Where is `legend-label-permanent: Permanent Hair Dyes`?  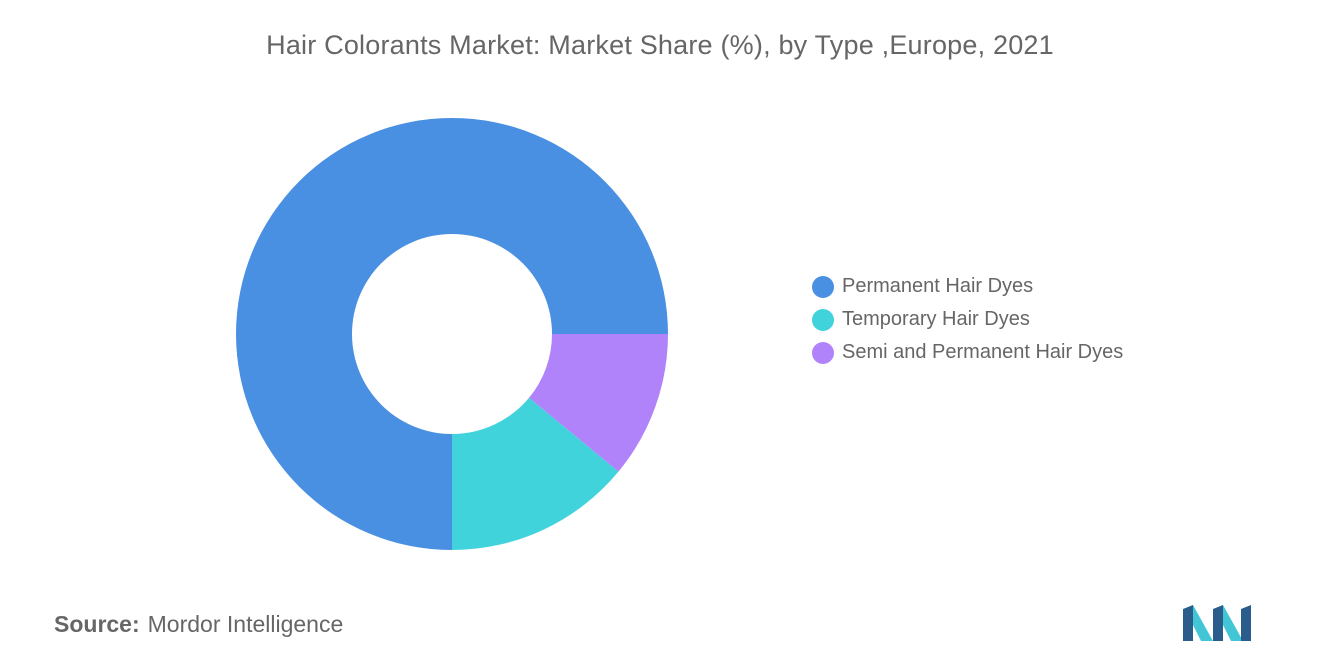 legend-label-permanent: Permanent Hair Dyes is located at coordinates (938, 286).